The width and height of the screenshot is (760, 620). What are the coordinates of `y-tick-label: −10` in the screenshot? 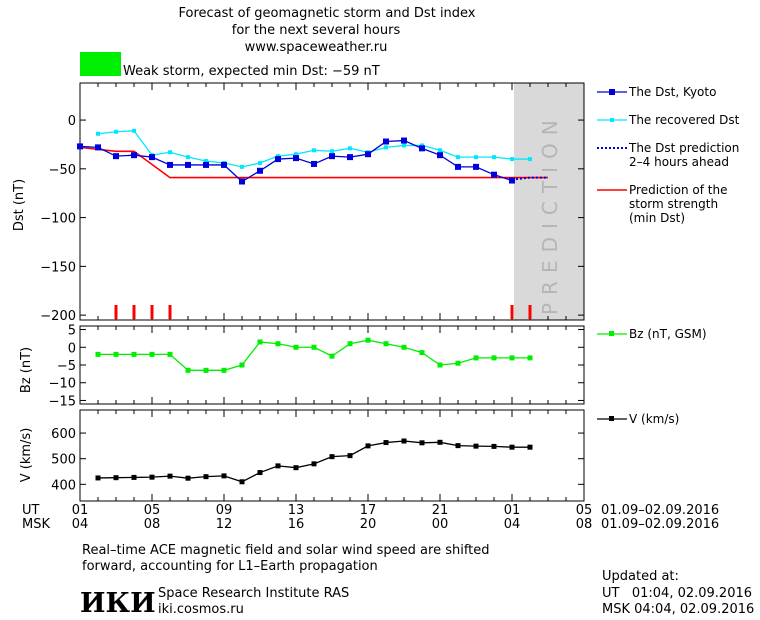 It's located at (62, 384).